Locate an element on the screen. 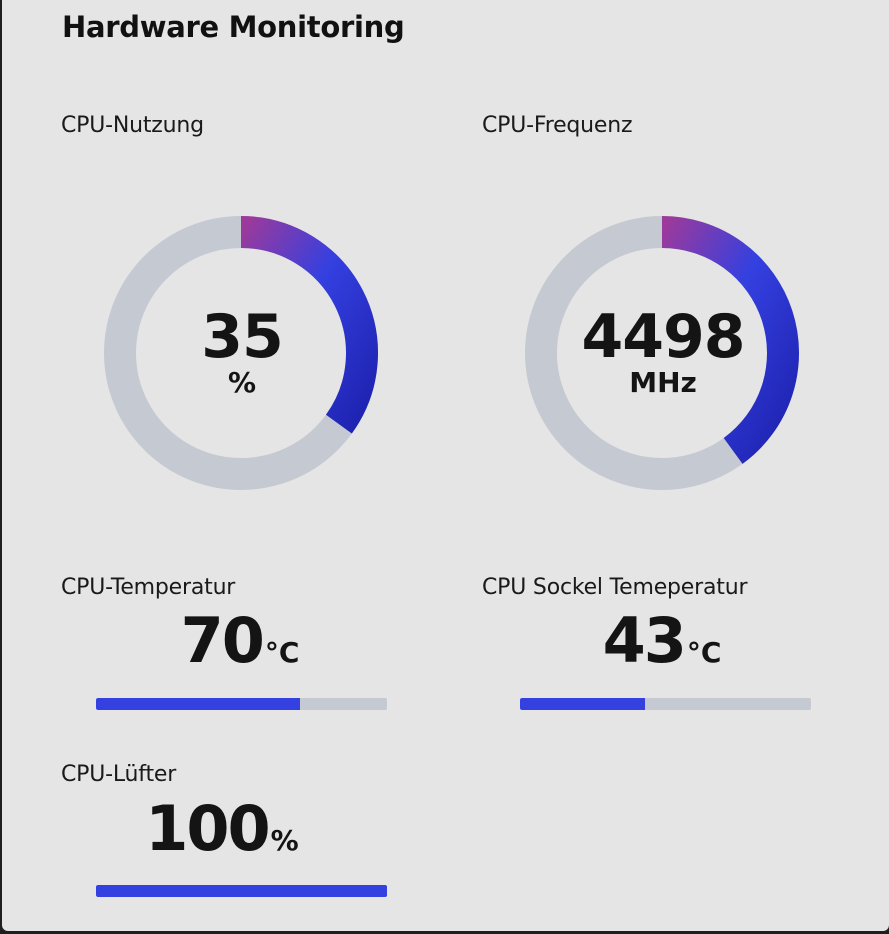  cpu-usage-gauge-arc is located at coordinates (309, 325).